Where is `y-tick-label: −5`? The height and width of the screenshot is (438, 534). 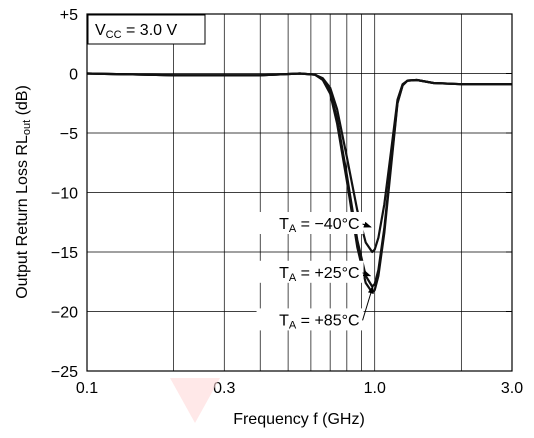 y-tick-label: −5 is located at coordinates (69, 134).